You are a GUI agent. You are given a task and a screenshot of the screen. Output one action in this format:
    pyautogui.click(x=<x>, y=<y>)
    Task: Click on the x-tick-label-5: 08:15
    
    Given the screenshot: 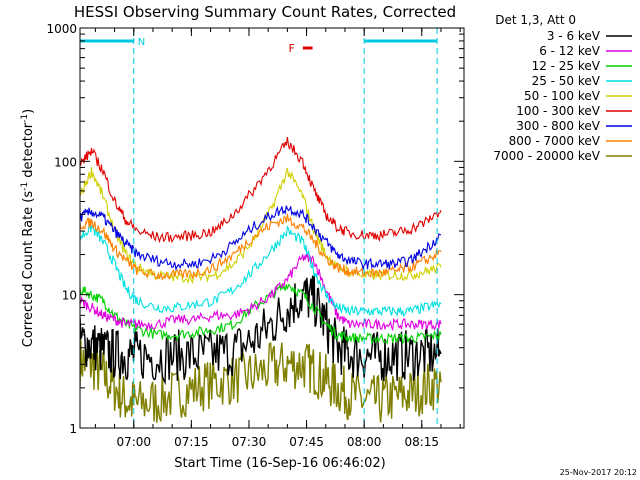 What is the action you would take?
    pyautogui.click(x=421, y=442)
    